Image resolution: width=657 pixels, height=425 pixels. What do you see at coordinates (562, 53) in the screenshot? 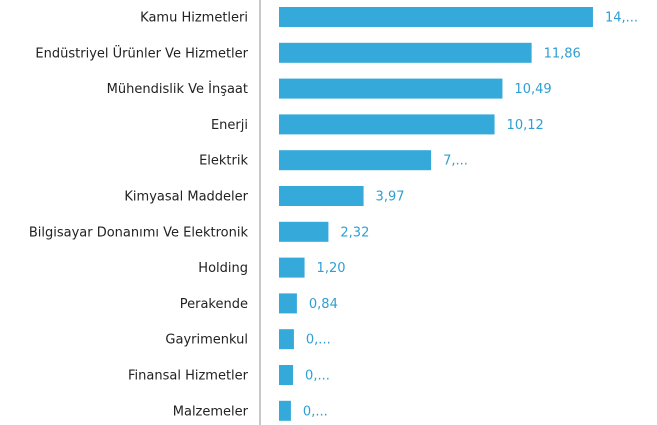
I see `value-label: 11,86` at bounding box center [562, 53].